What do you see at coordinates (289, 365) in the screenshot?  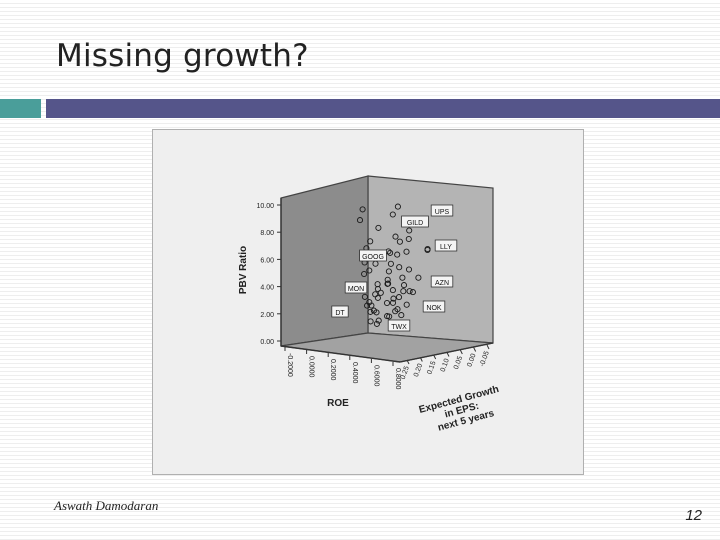 I see `x-tick-label: -0.2000` at bounding box center [289, 365].